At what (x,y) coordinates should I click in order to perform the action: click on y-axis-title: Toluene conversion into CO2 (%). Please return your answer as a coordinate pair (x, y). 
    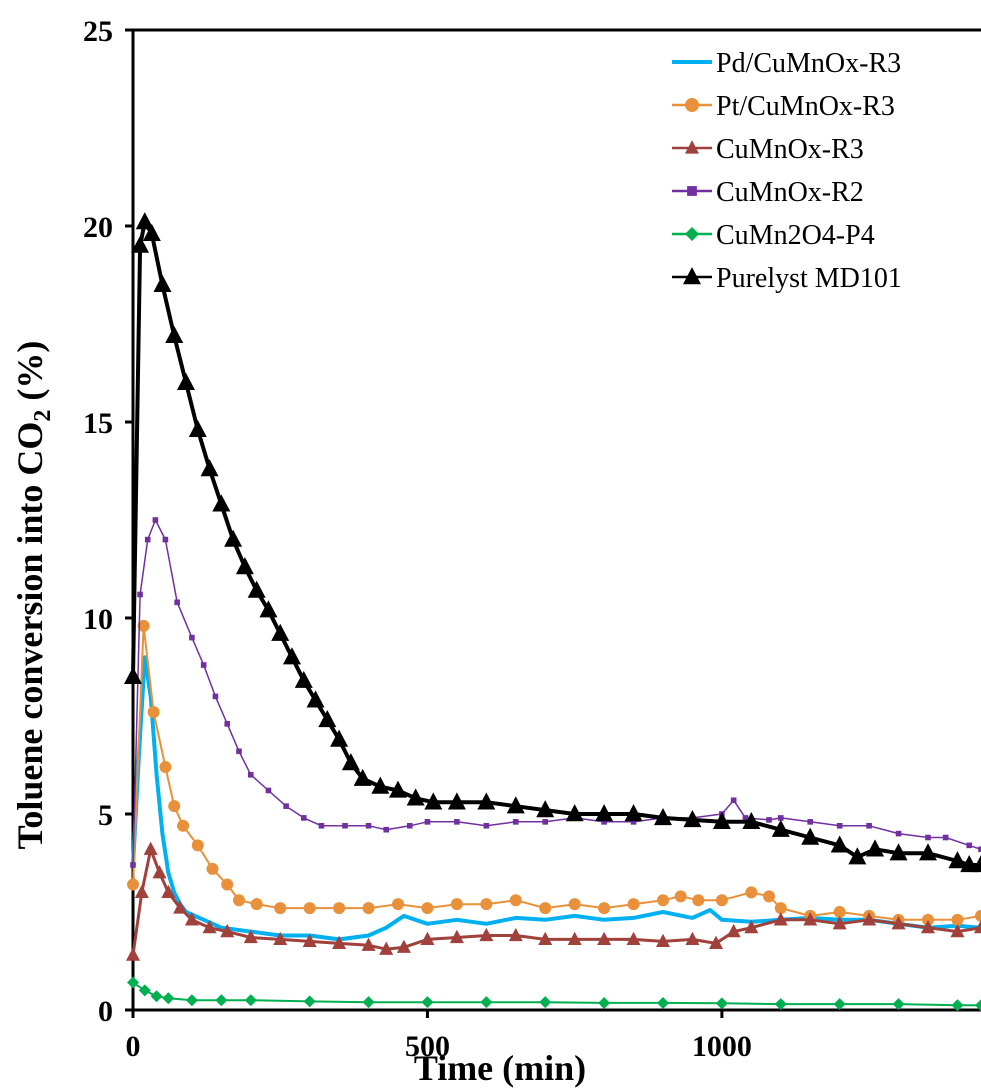
    Looking at the image, I should click on (33, 595).